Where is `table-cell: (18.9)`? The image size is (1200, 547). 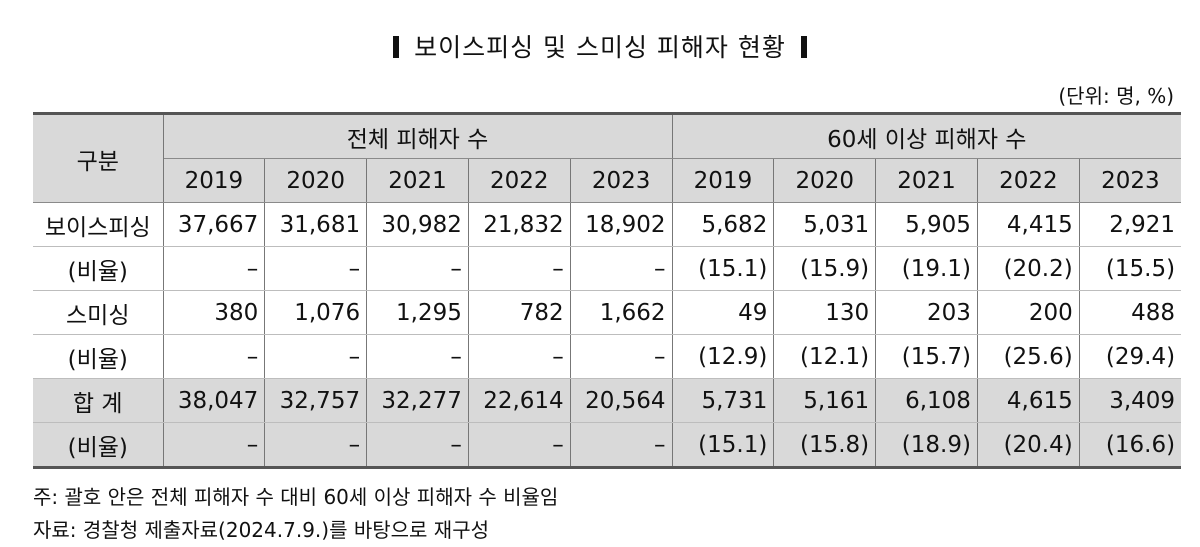
table-cell: (18.9) is located at coordinates (926, 445).